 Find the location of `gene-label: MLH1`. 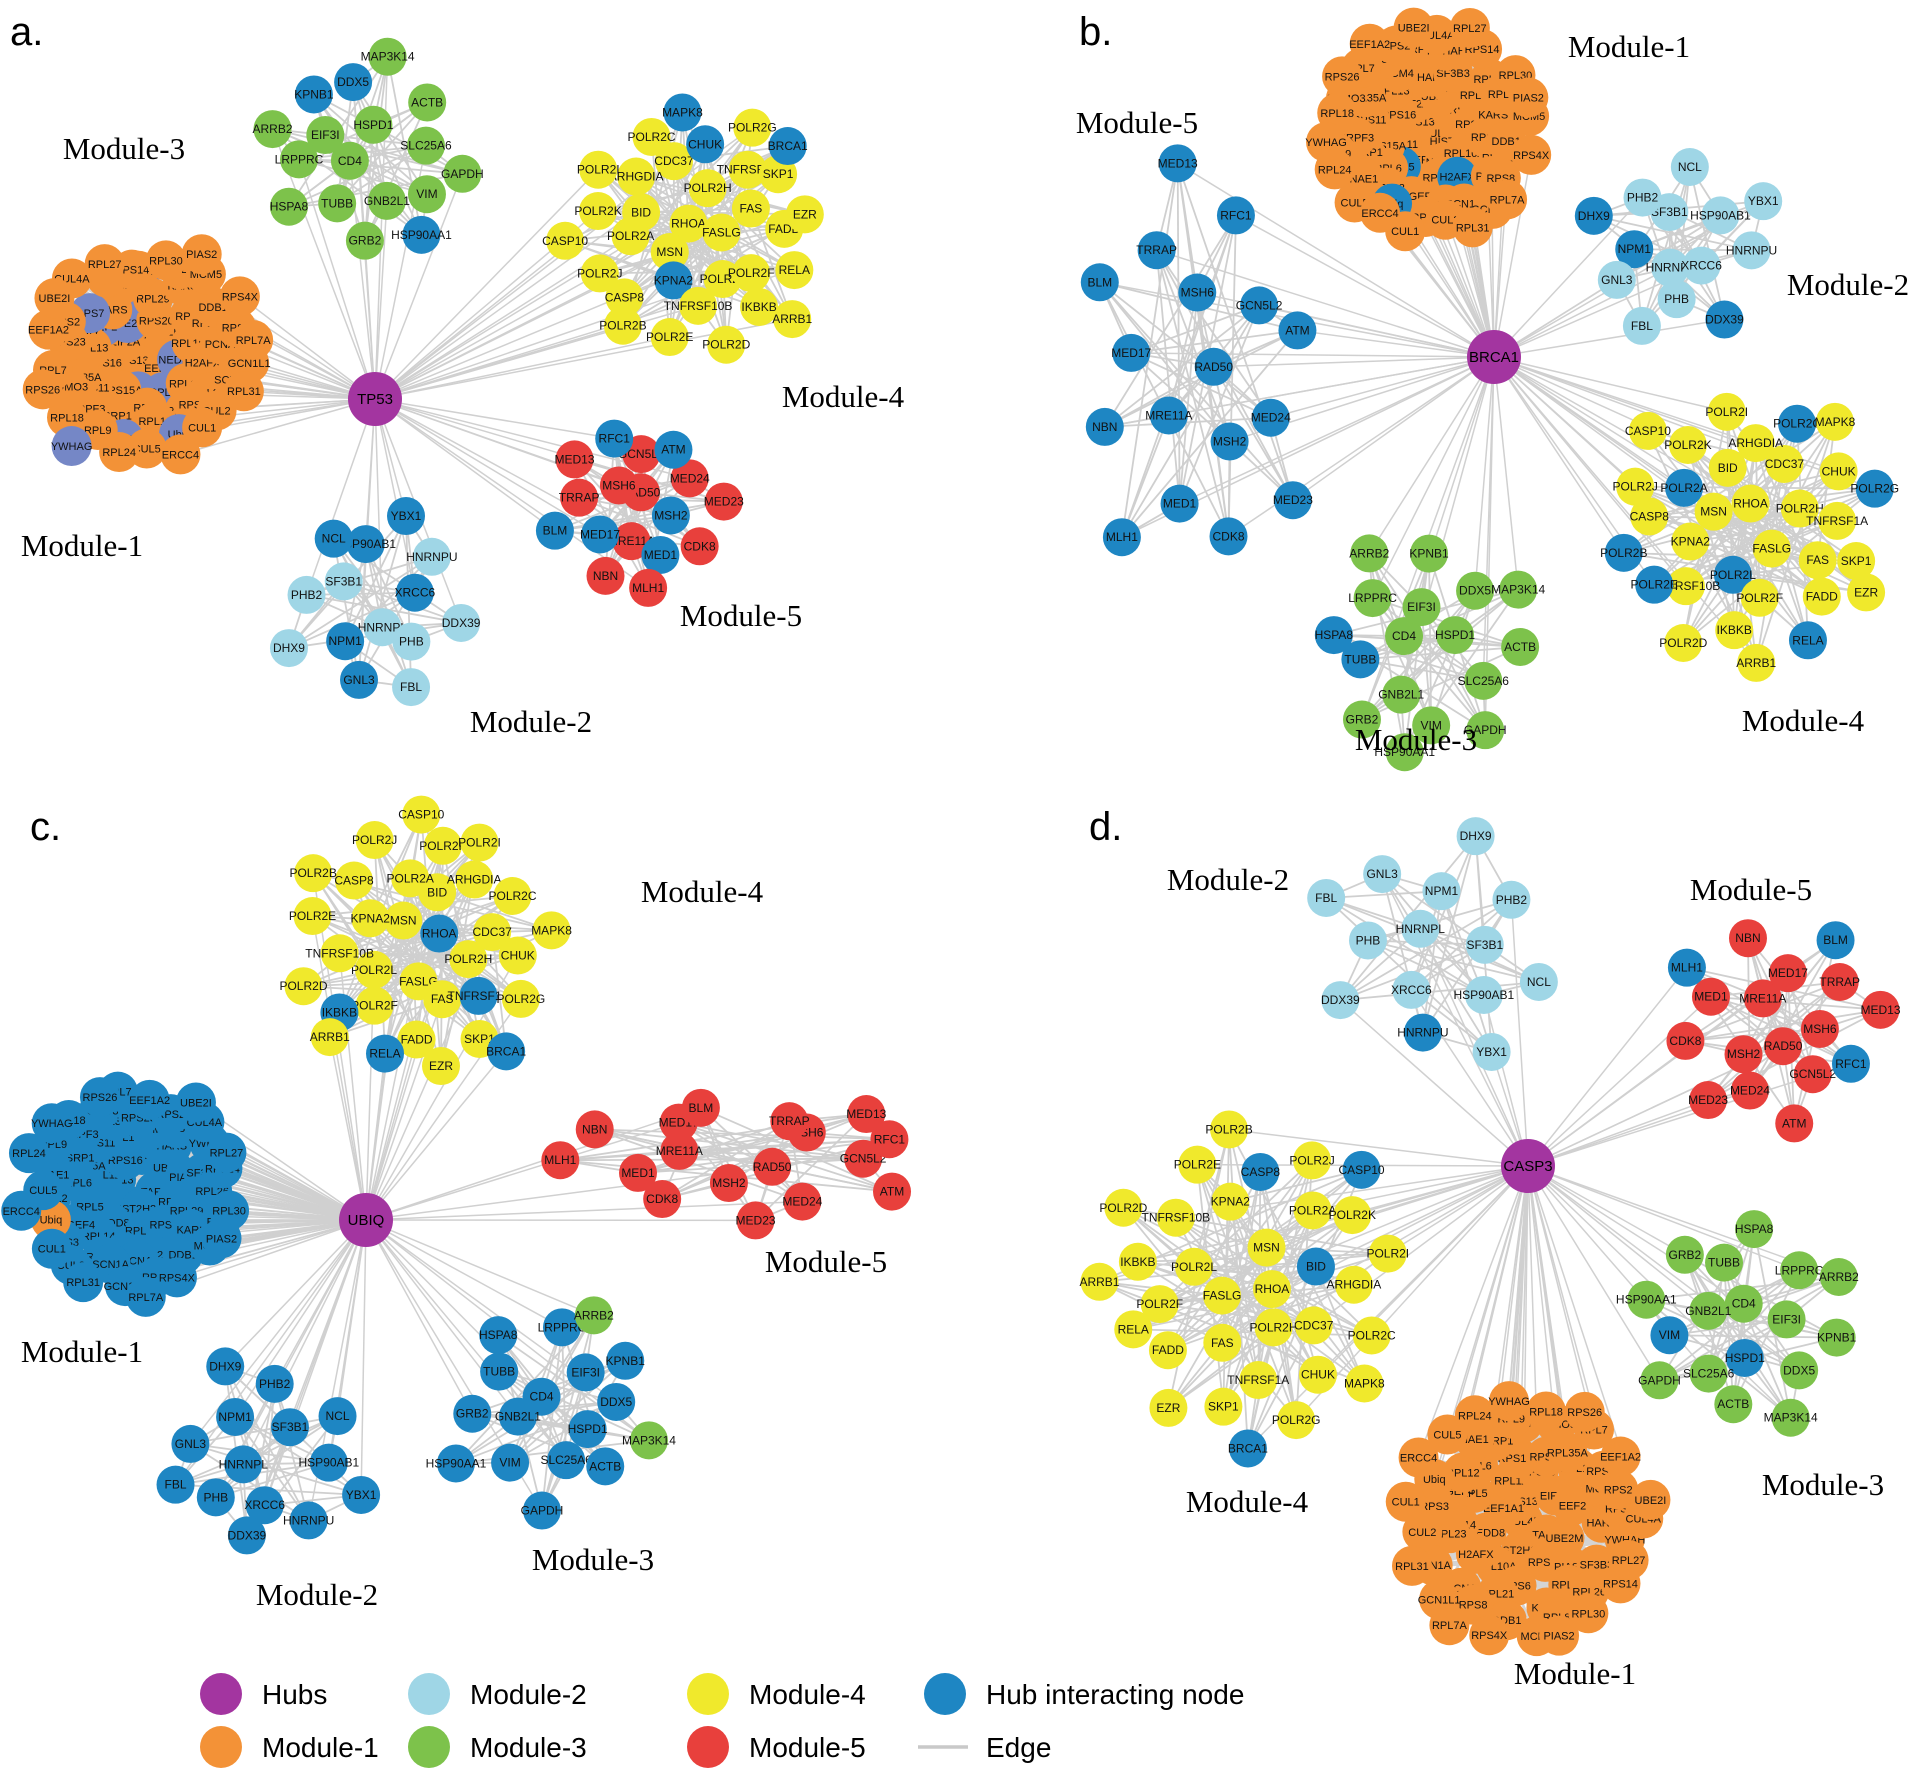

gene-label: MLH1 is located at coordinates (1687, 968).